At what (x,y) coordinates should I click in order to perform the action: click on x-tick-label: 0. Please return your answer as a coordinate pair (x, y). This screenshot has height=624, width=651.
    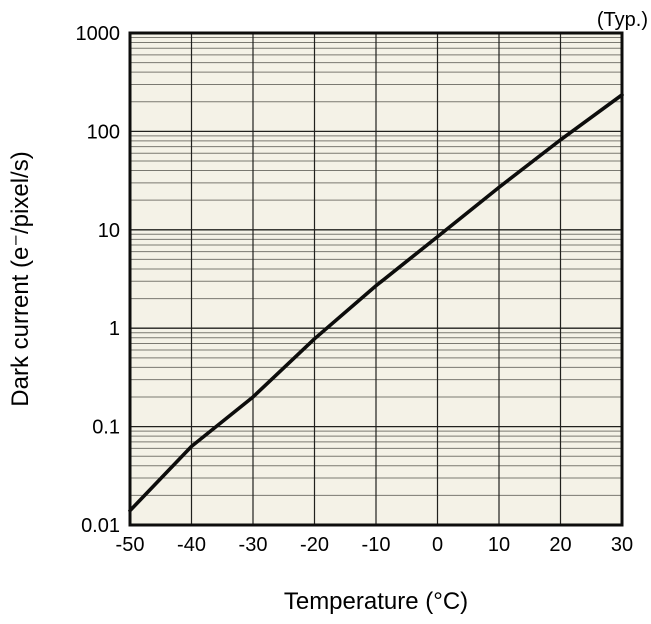
    Looking at the image, I should click on (437, 545).